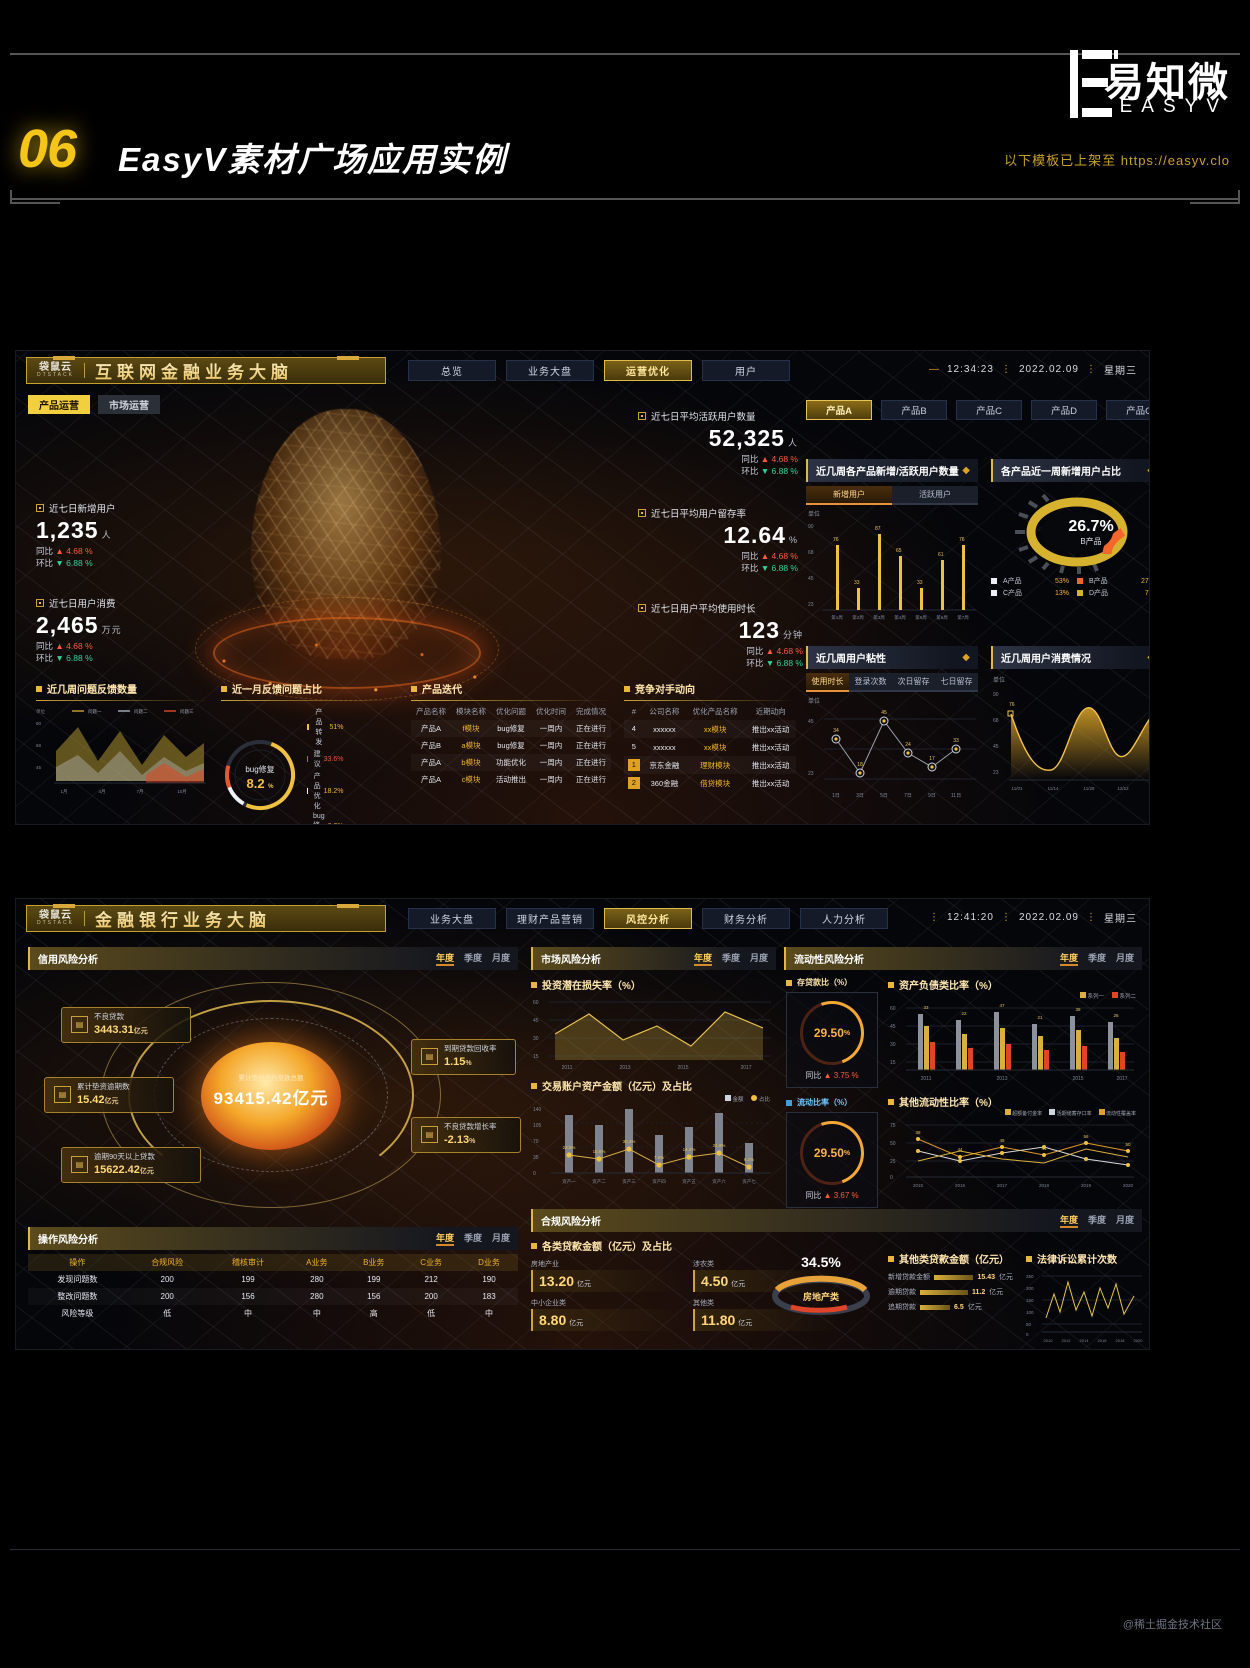 This screenshot has width=1250, height=1668. Describe the element at coordinates (746, 918) in the screenshot. I see `nav-item-3: 财务分析` at that location.